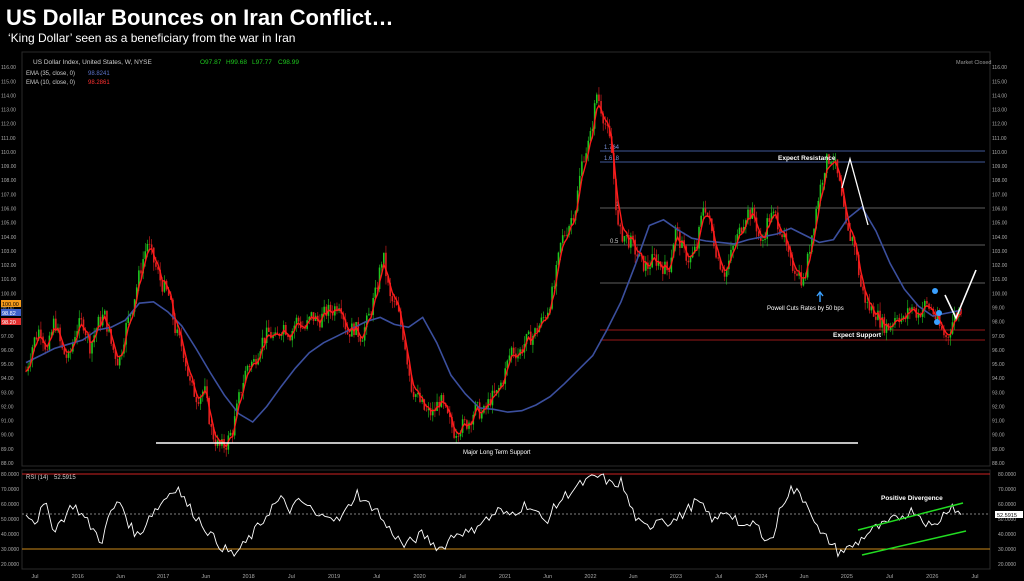 The width and height of the screenshot is (1024, 581). Describe the element at coordinates (7, 379) in the screenshot. I see `y-tick-label: 94.00` at that location.